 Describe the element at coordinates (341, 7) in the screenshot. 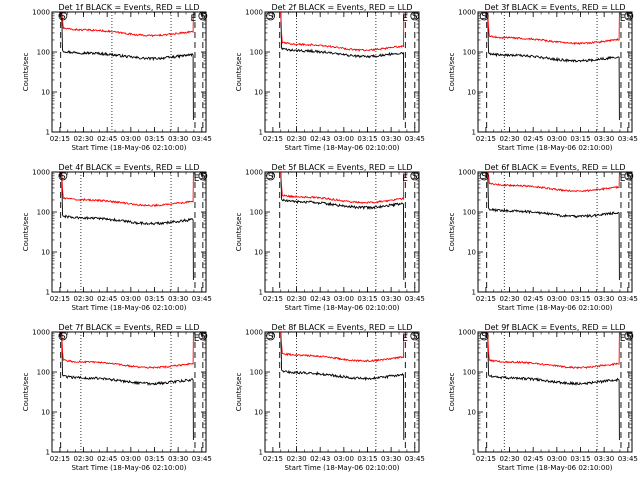

I see `chart-title: Det 2f BLACK = Events, RED = LLD` at that location.